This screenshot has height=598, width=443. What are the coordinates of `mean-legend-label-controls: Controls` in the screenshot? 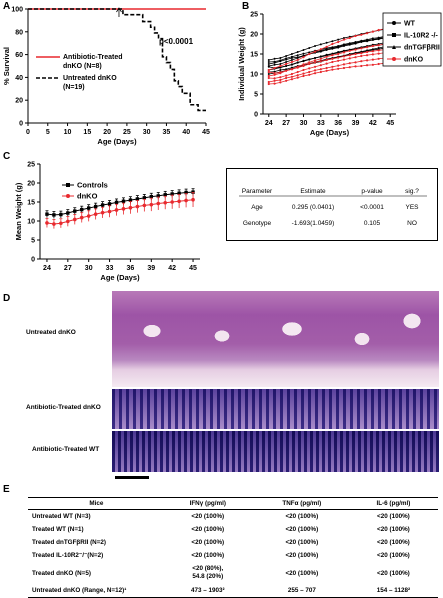 It's located at (92, 185).